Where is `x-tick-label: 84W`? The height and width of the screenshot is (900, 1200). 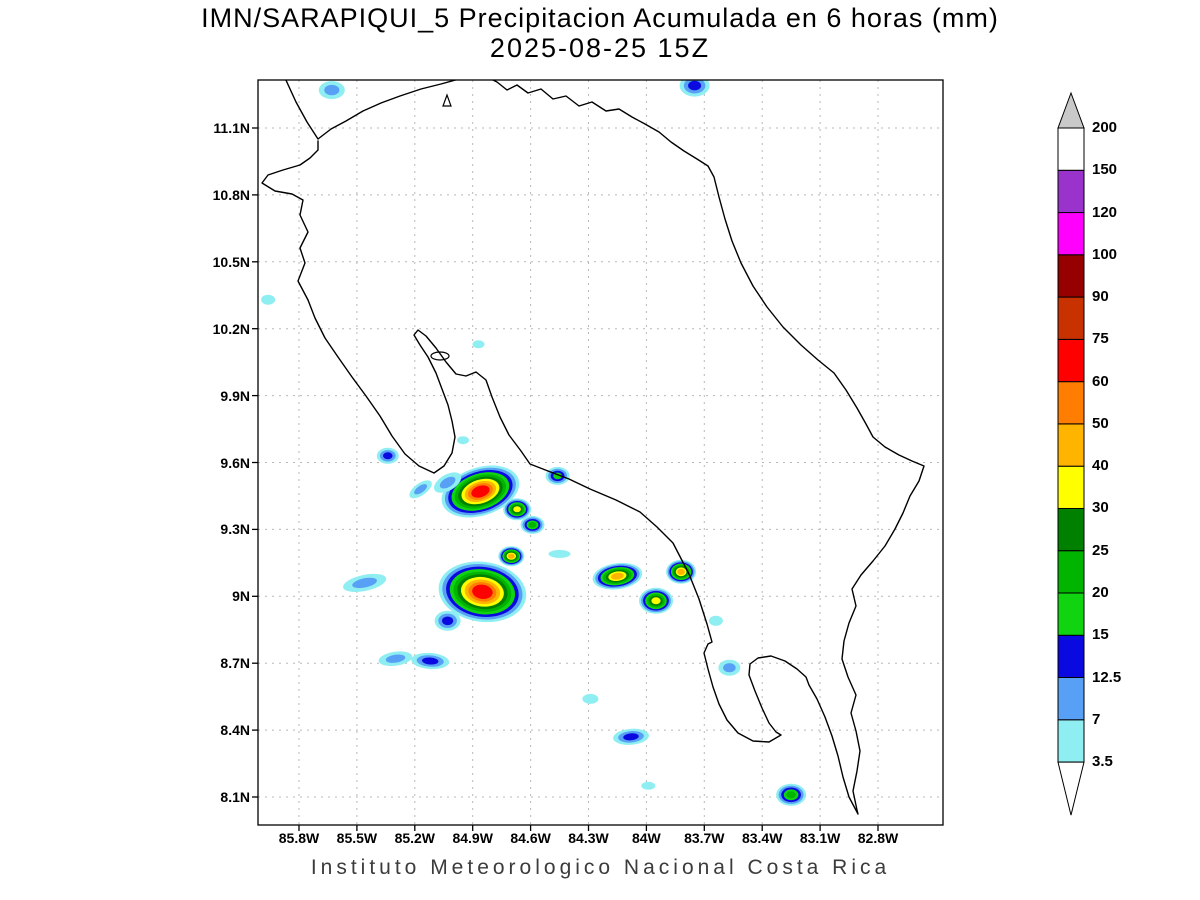
x-tick-label: 84W is located at coordinates (646, 838).